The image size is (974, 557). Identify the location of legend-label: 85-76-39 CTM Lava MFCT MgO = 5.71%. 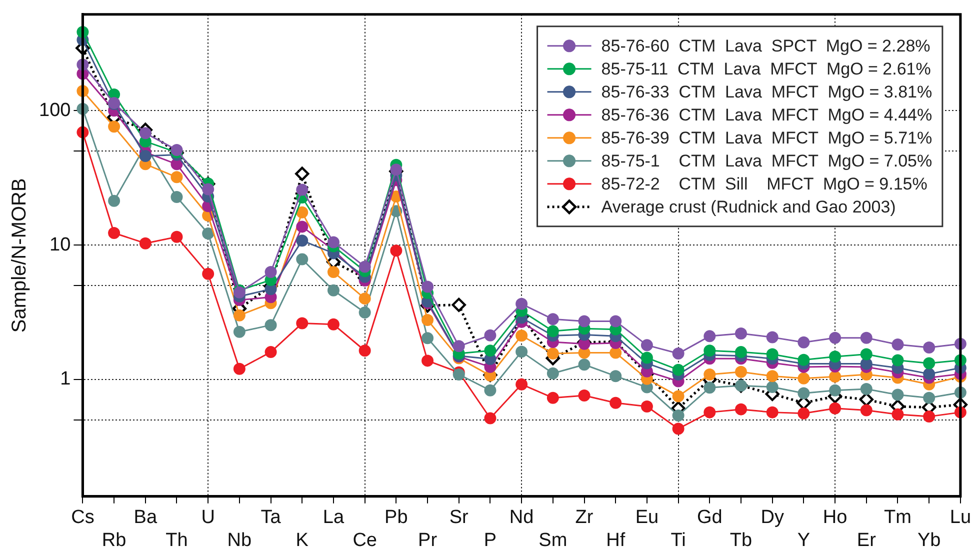
(766, 138).